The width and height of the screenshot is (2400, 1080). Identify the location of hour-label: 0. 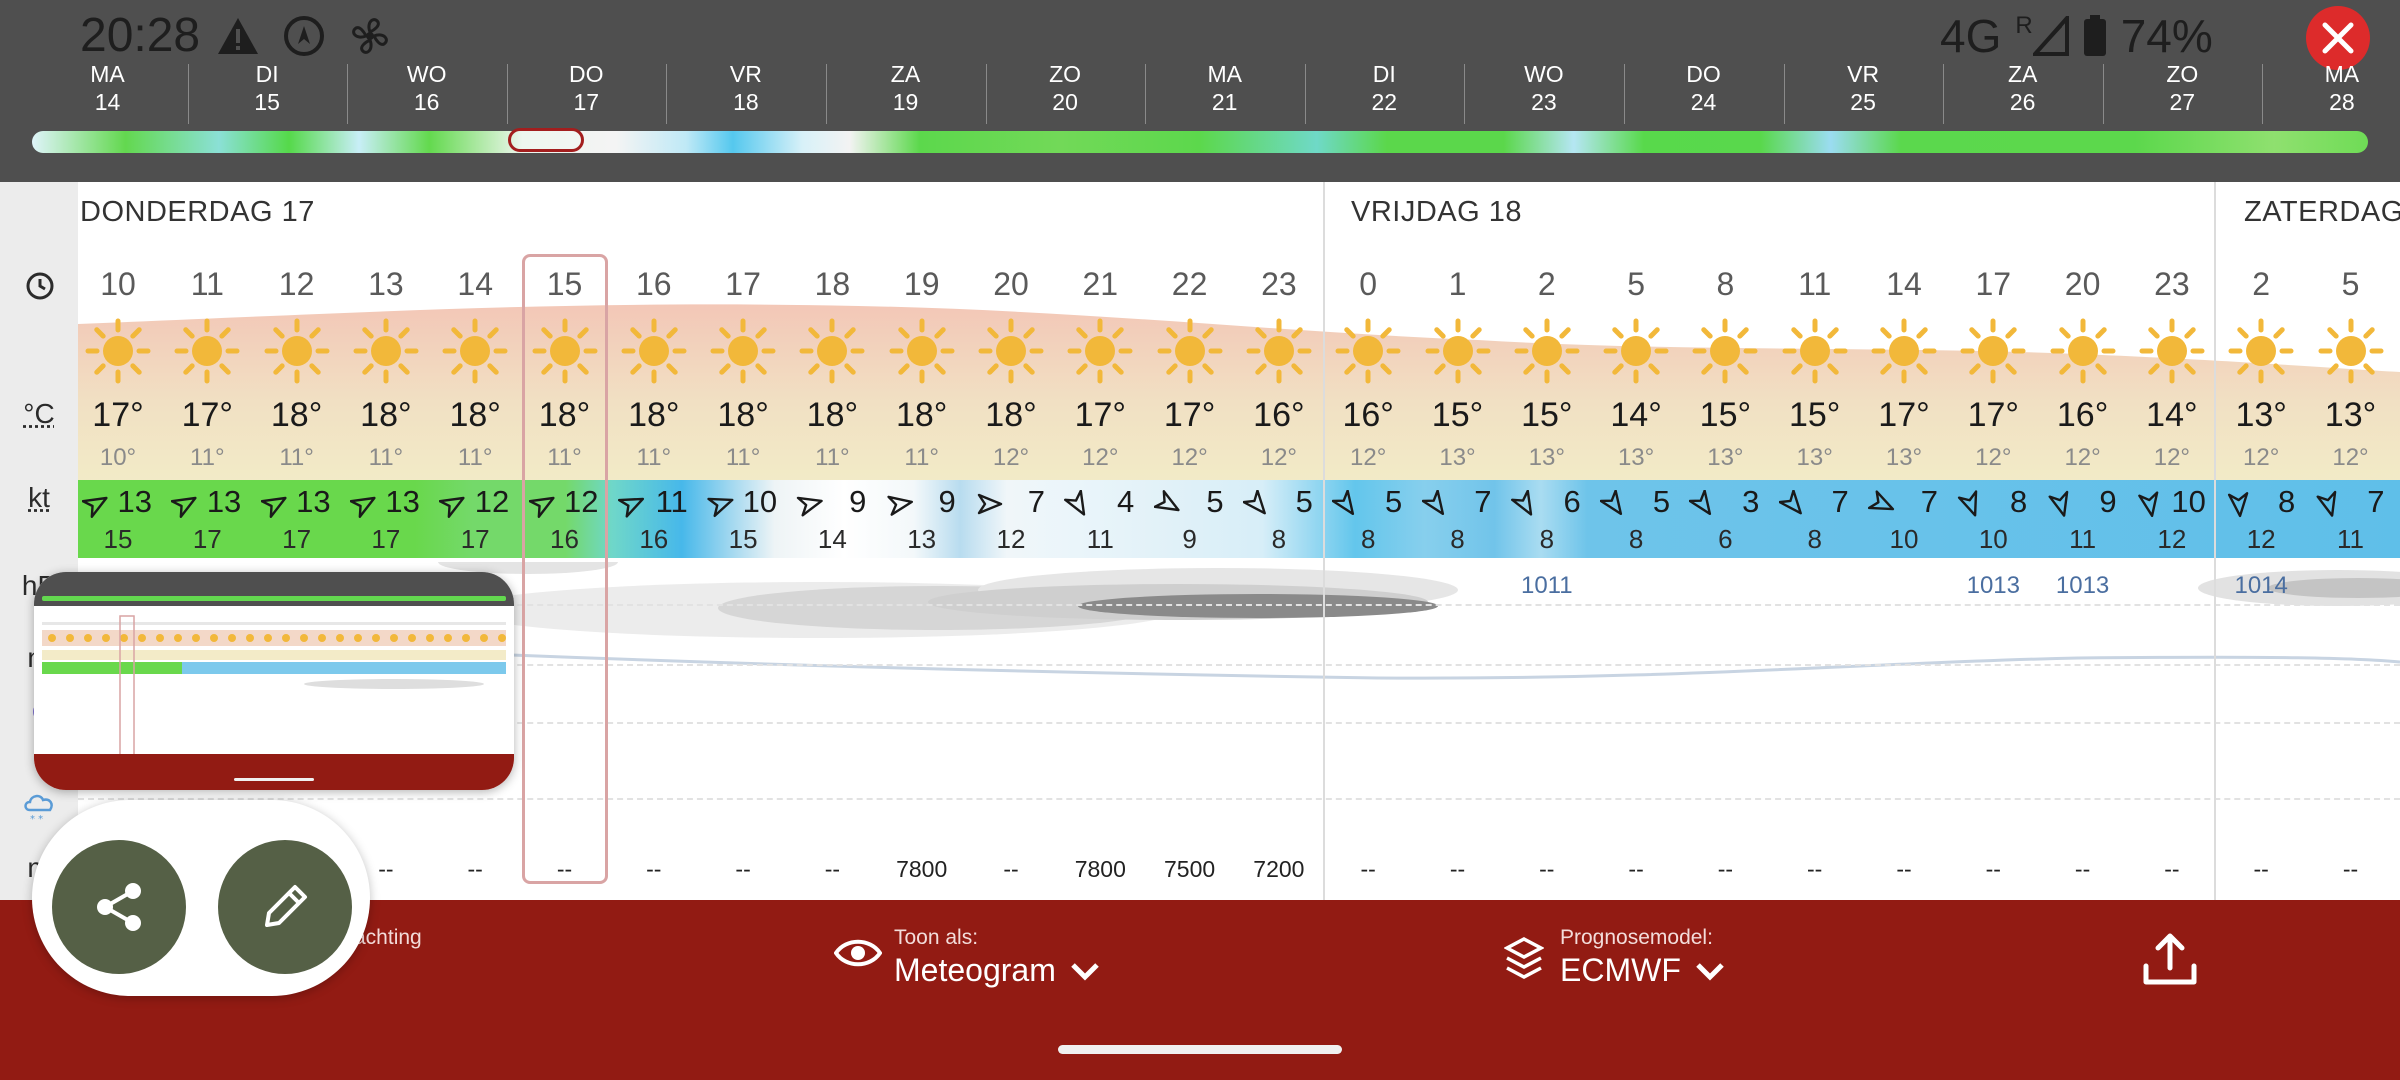
(1368, 284).